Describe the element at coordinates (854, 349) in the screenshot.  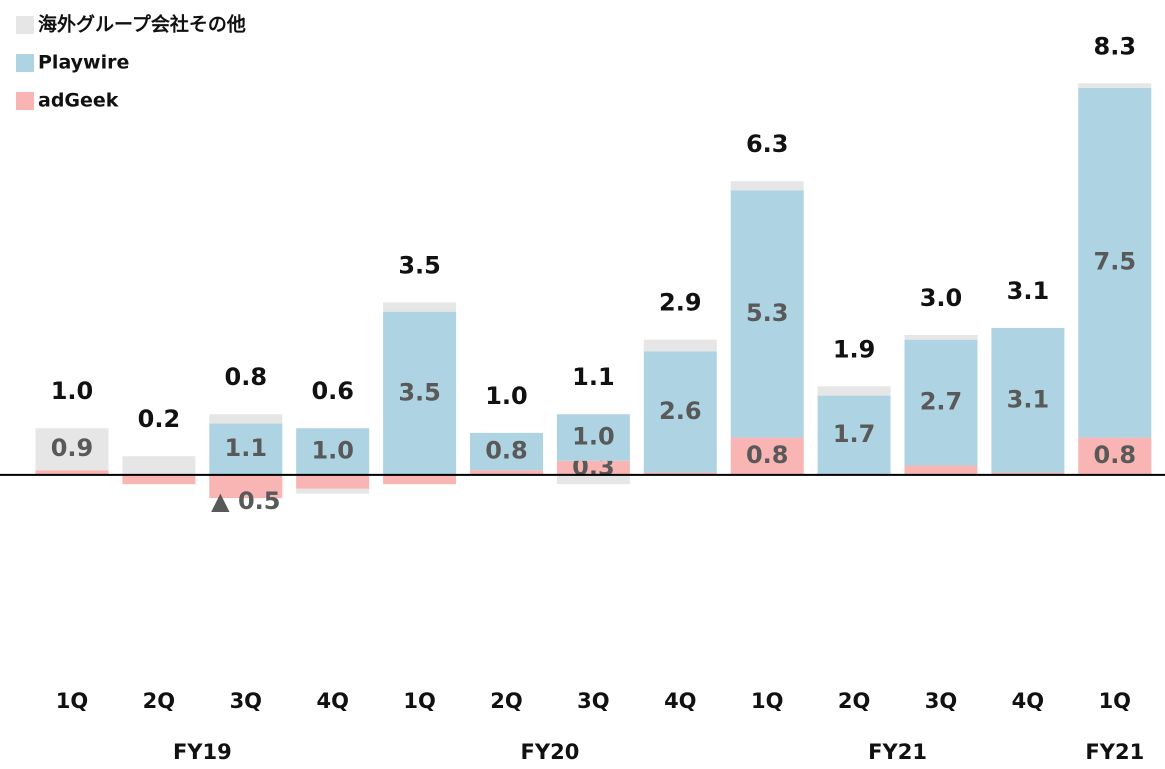
I see `total-label: 1.9` at that location.